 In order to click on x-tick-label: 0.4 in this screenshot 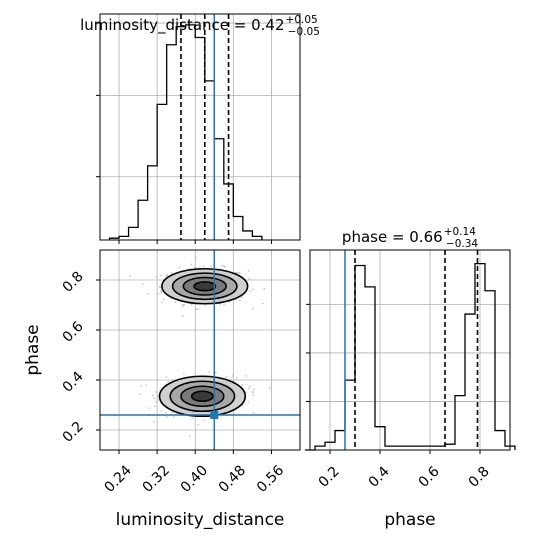, I will do `click(379, 477)`.